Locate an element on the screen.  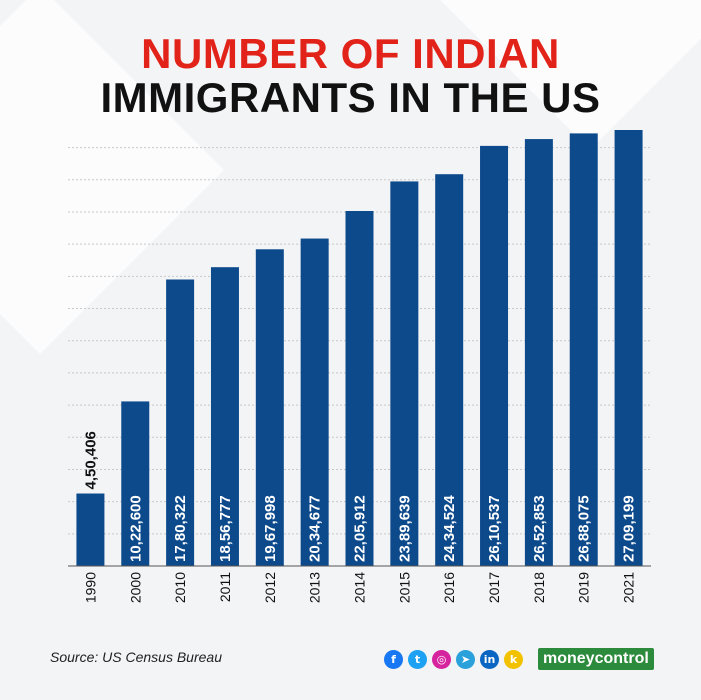
x-tick-label: 2014 is located at coordinates (360, 587).